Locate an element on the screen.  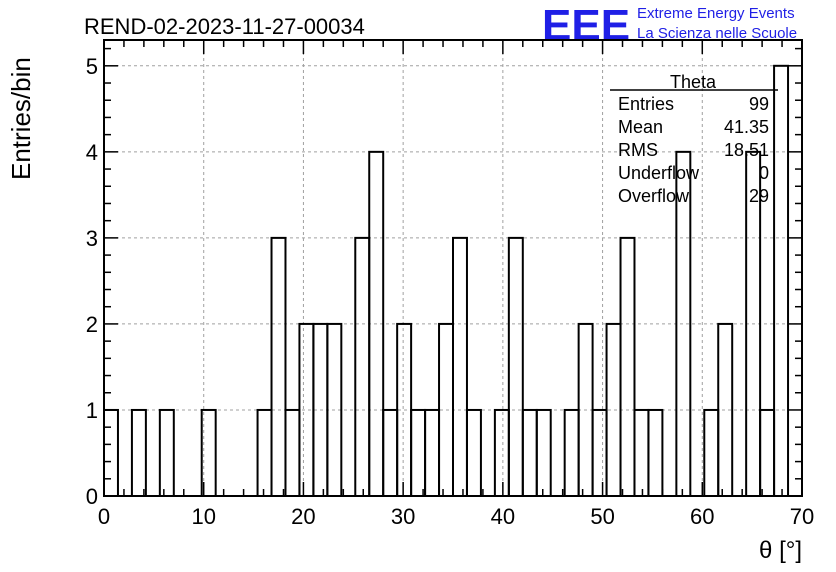
stats-box-title: Theta is located at coordinates (693, 82).